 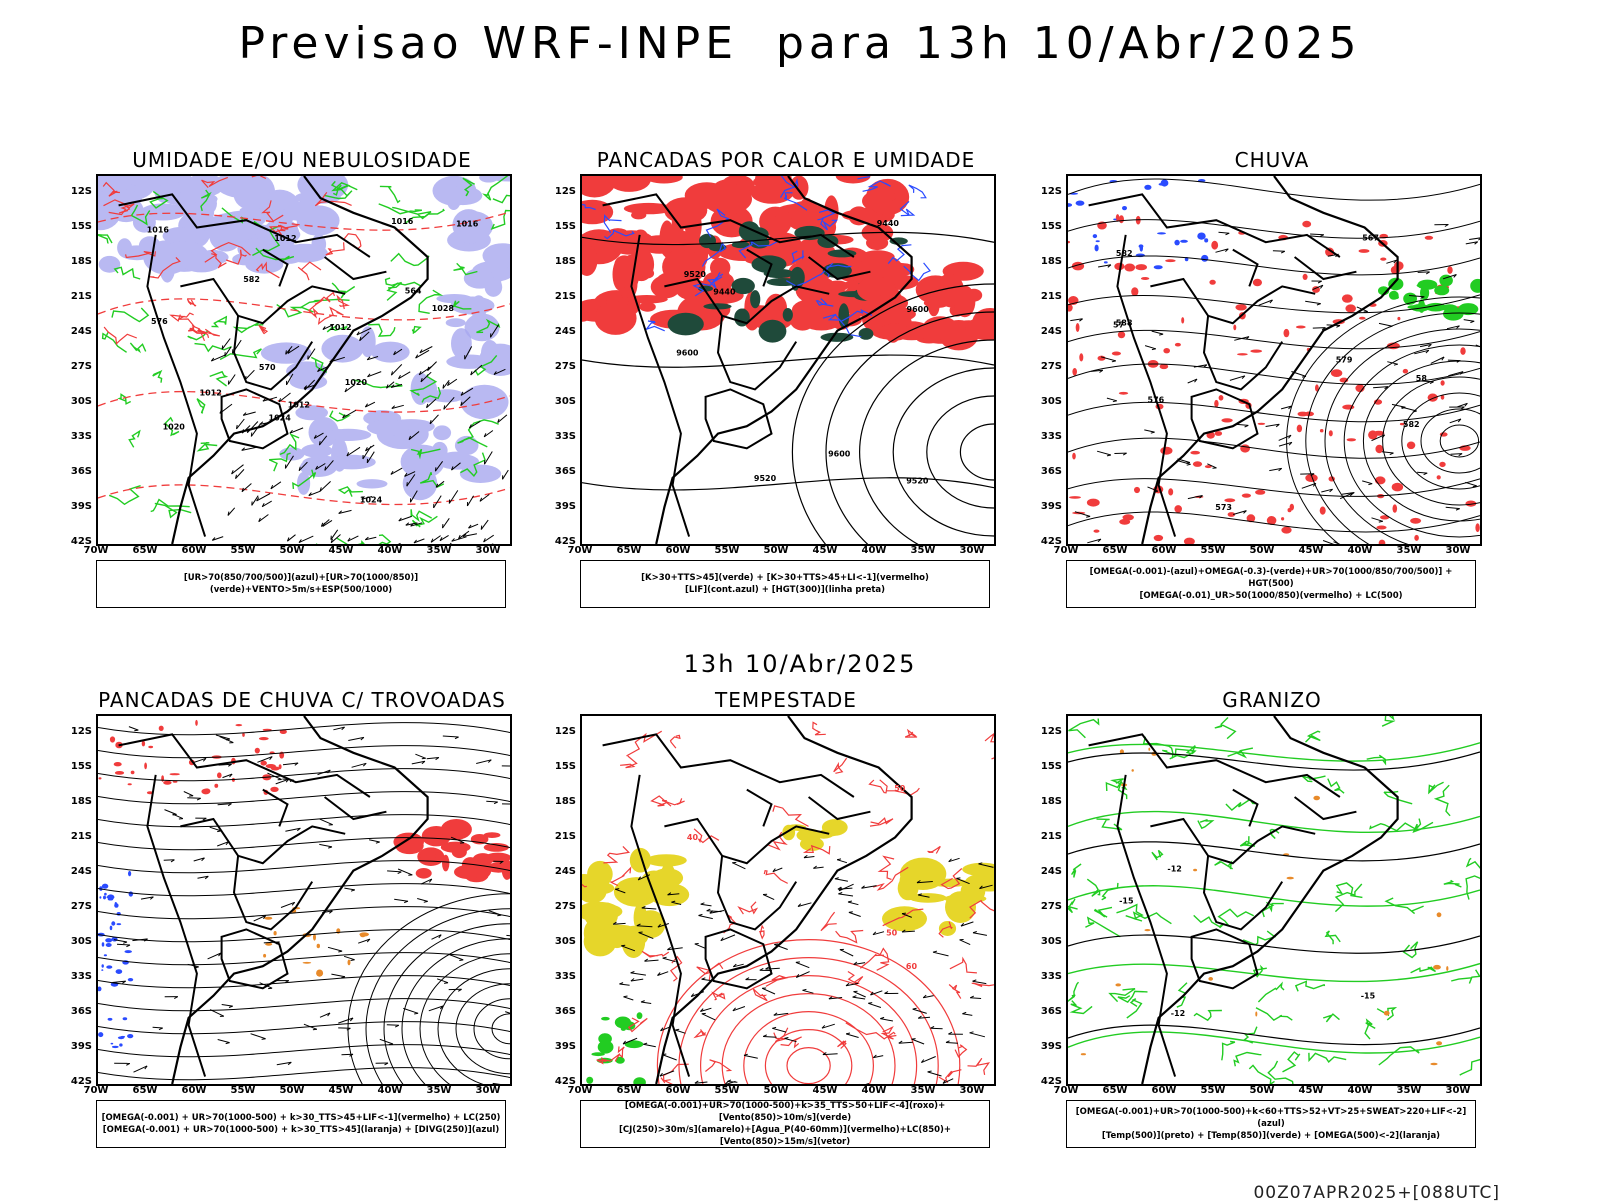 What do you see at coordinates (724, 291) in the screenshot?
I see `contour-label: 9440` at bounding box center [724, 291].